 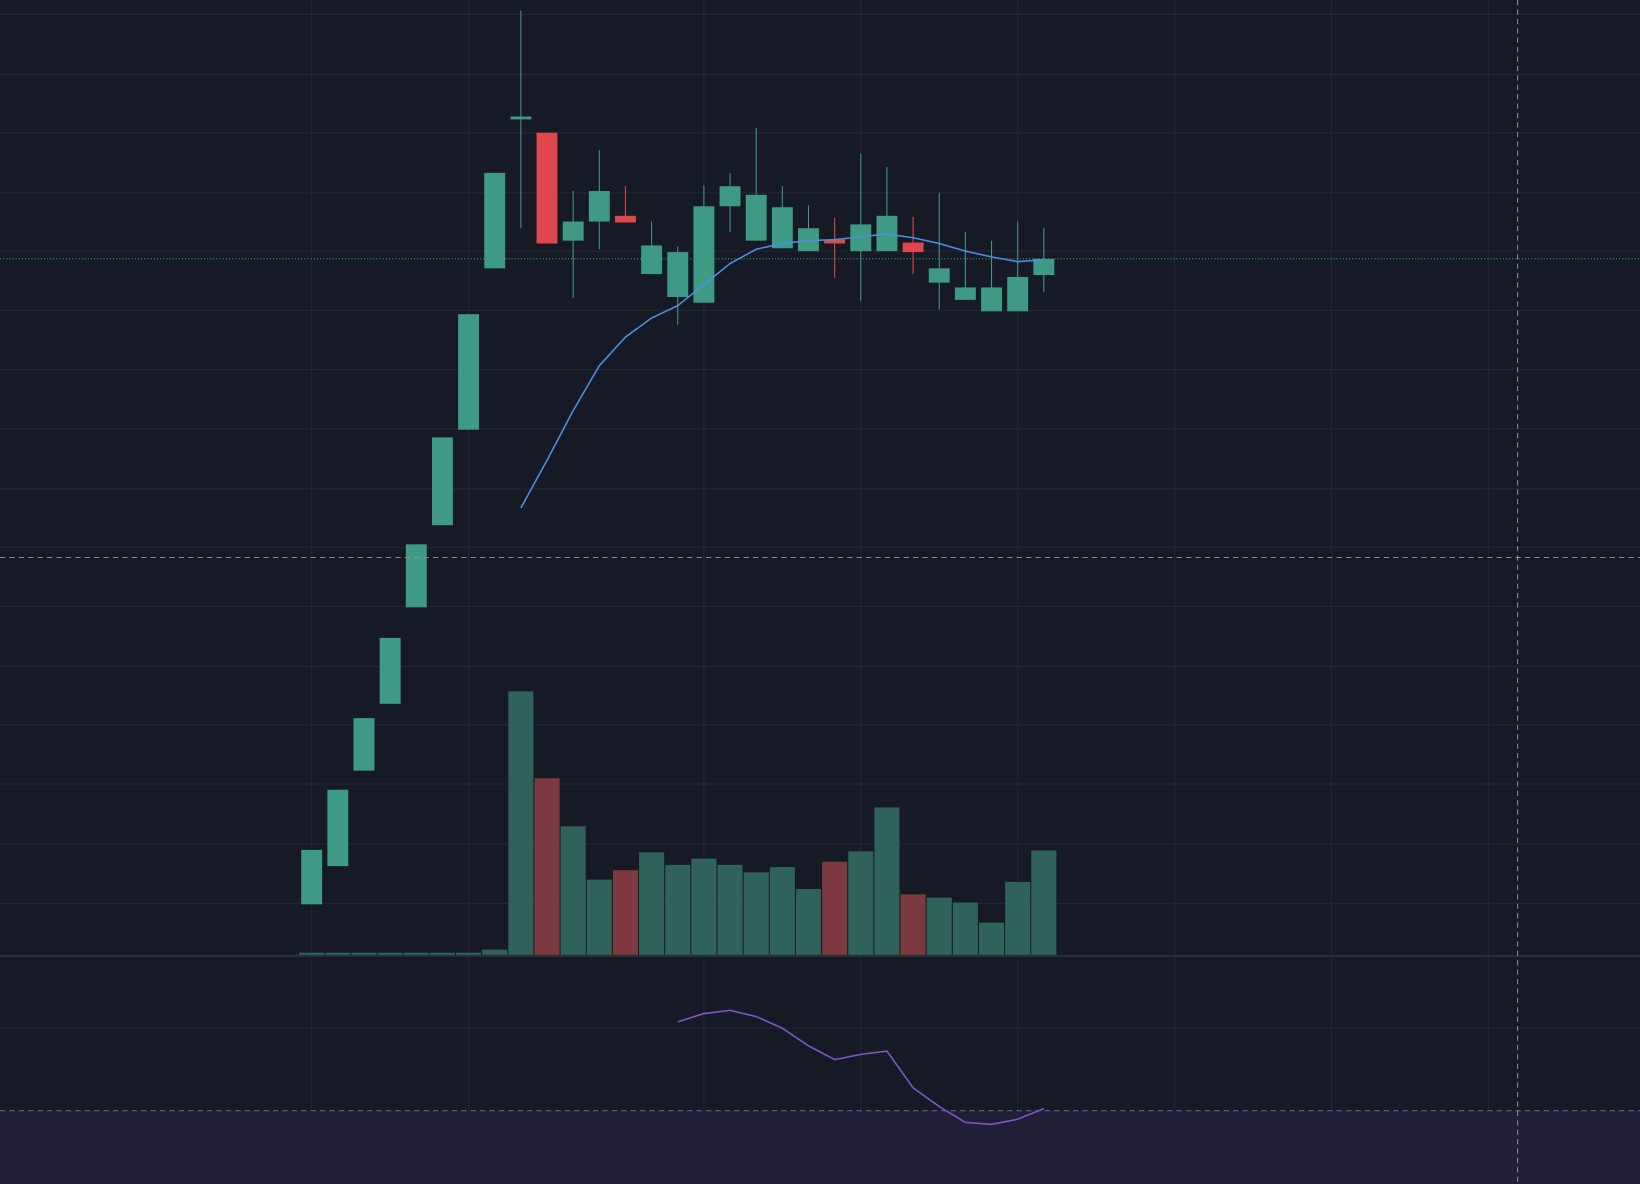 What do you see at coordinates (782, 371) in the screenshot?
I see `moving-average-line` at bounding box center [782, 371].